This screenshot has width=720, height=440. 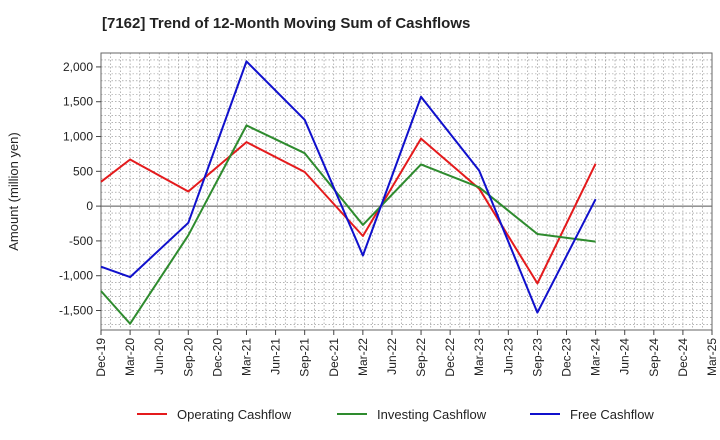 What do you see at coordinates (508, 356) in the screenshot?
I see `x-tick-label: Jun-23` at bounding box center [508, 356].